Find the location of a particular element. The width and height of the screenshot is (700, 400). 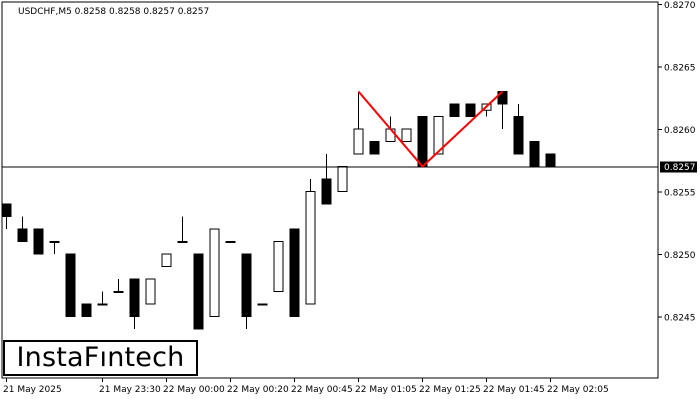

price-axis: 0.8270 0.8265 0.8260 0.8255 0.8250 0.8245 is located at coordinates (677, 162).